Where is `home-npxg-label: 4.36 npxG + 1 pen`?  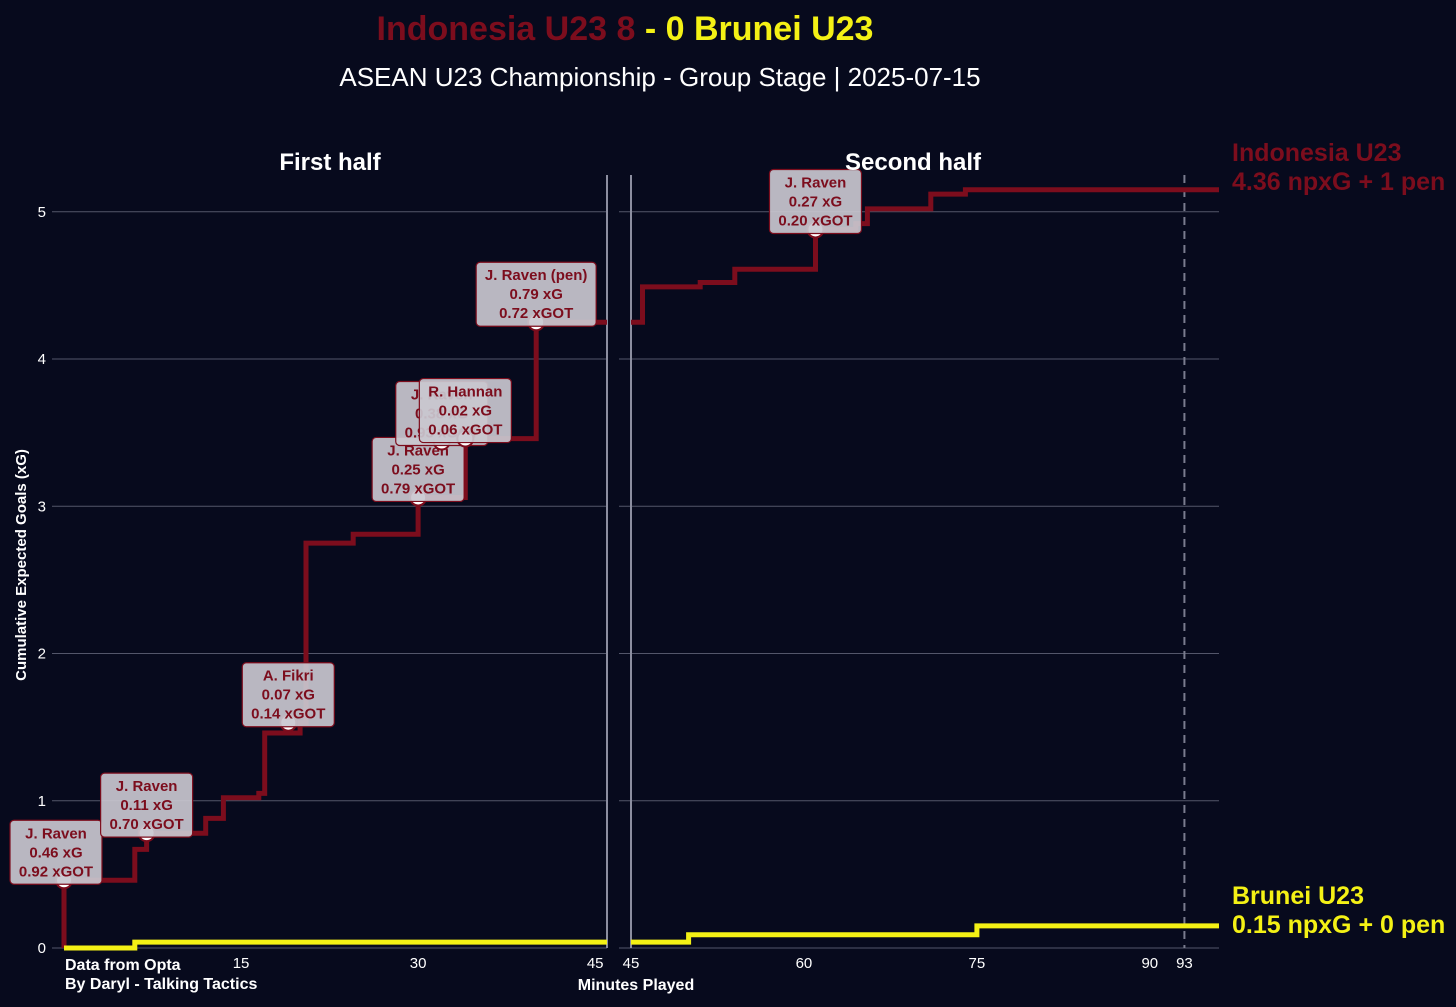 home-npxg-label: 4.36 npxG + 1 pen is located at coordinates (1338, 182).